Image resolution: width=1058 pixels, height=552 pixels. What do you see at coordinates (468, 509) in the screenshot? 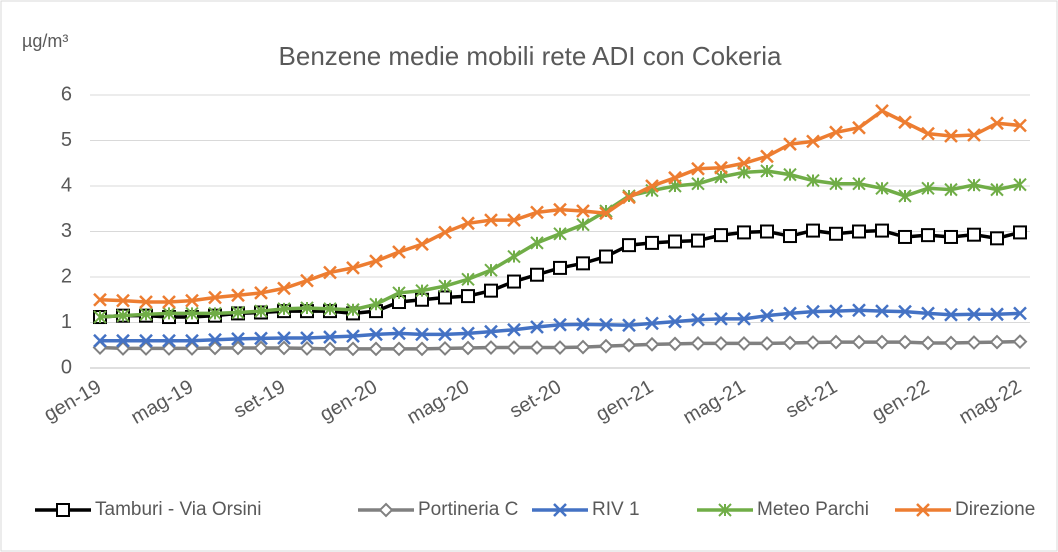
I see `legend-label: Portineria C` at bounding box center [468, 509].